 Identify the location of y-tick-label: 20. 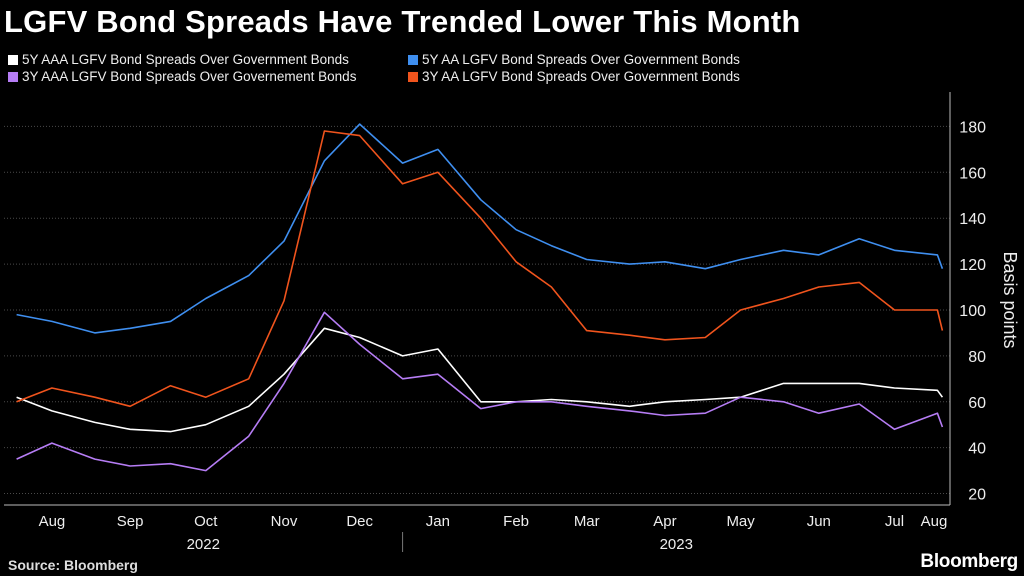
(977, 495).